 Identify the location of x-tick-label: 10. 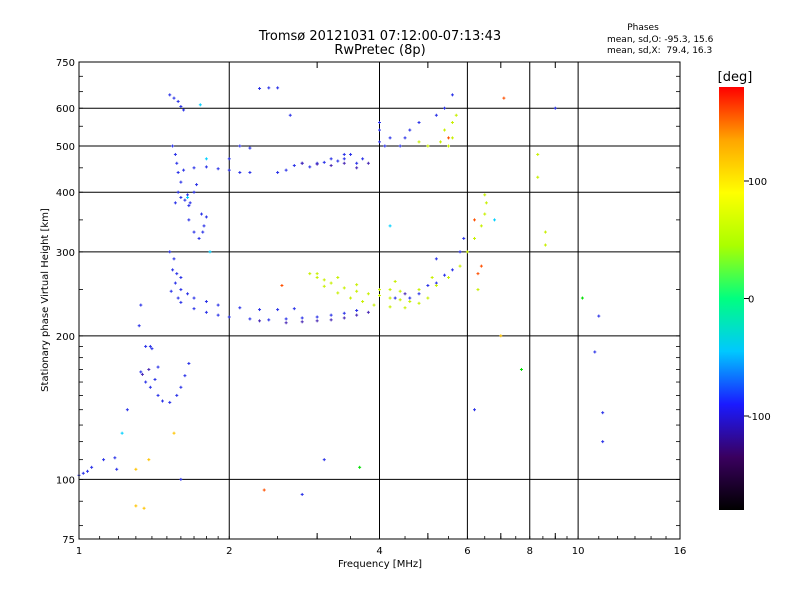
(578, 551).